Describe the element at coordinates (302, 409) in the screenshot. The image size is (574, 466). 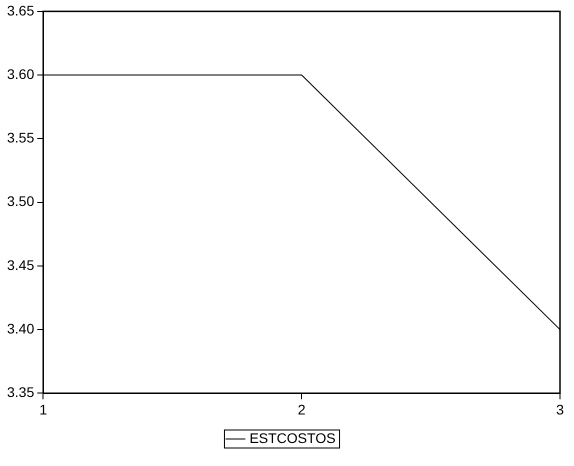
I see `x-tick-label: 2` at that location.